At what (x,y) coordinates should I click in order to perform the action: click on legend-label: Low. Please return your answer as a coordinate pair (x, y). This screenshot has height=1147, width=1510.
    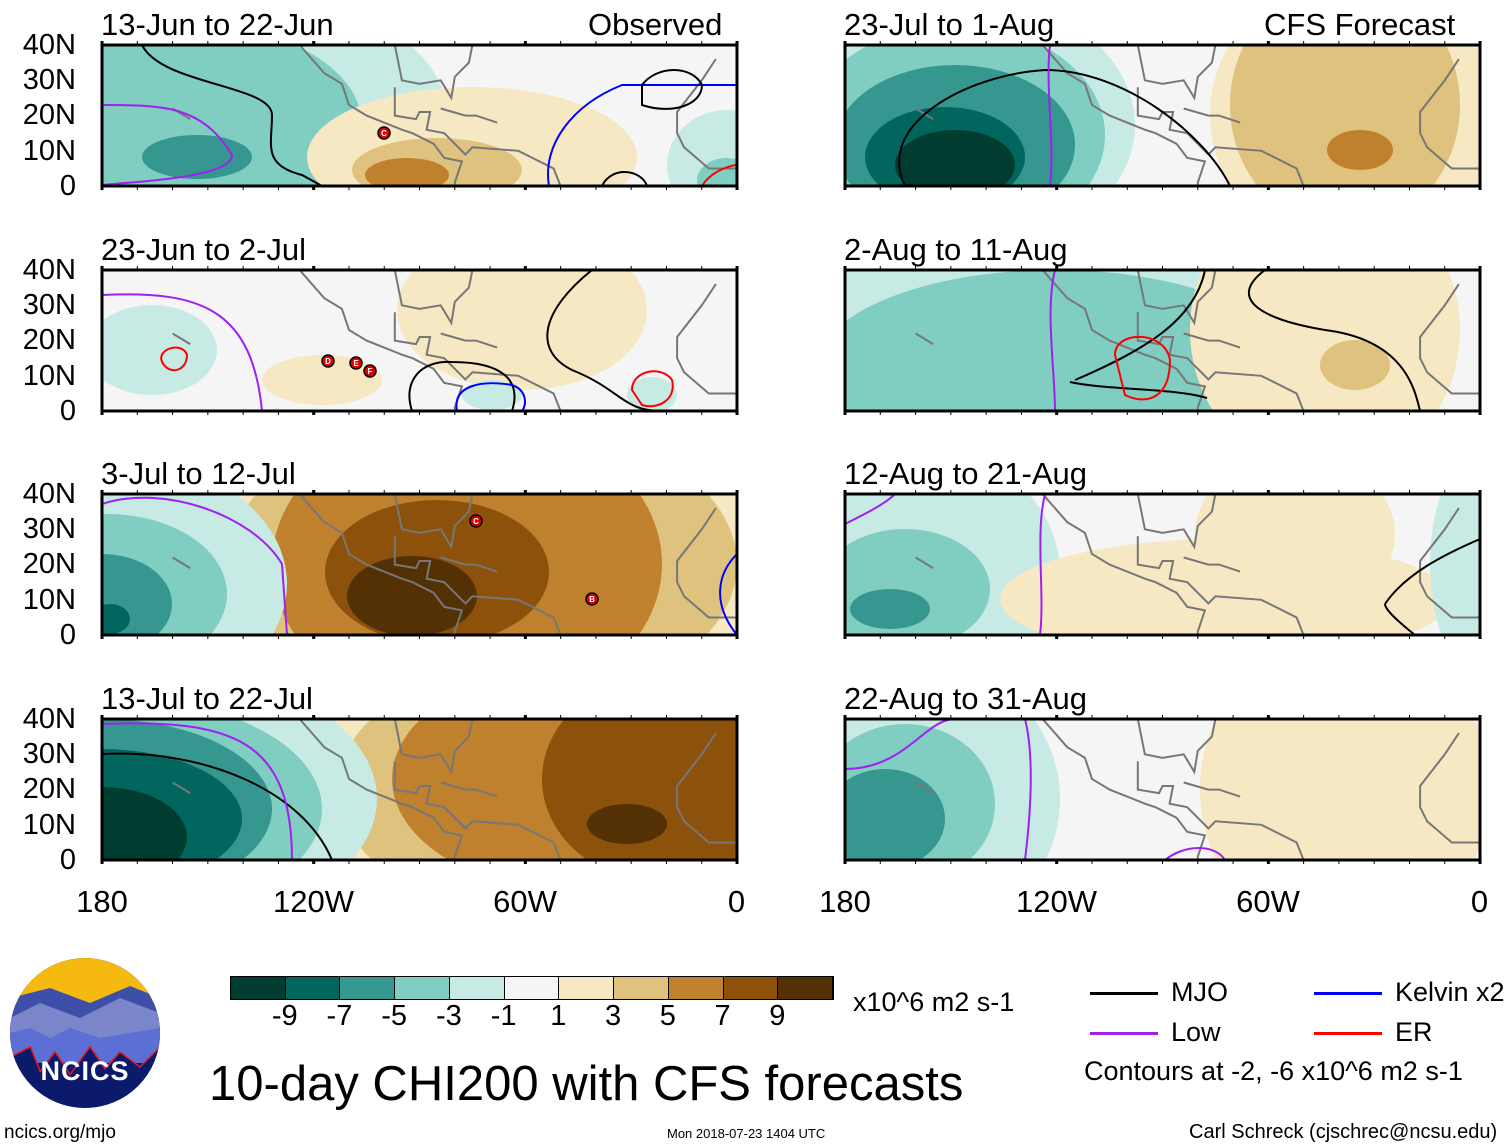
    Looking at the image, I should click on (1196, 1032).